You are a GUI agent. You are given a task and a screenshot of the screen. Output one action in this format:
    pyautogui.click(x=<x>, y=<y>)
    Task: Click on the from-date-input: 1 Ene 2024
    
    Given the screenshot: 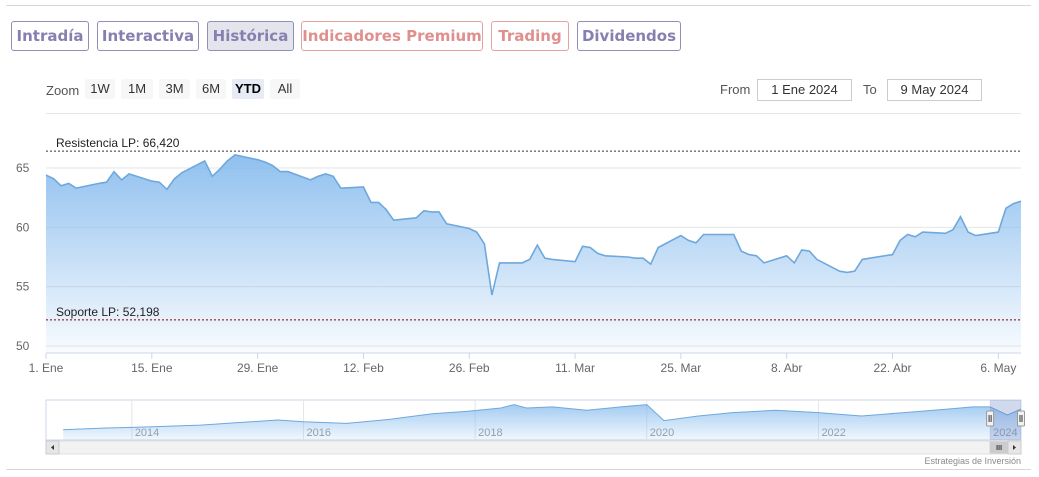 What is the action you would take?
    pyautogui.click(x=804, y=90)
    